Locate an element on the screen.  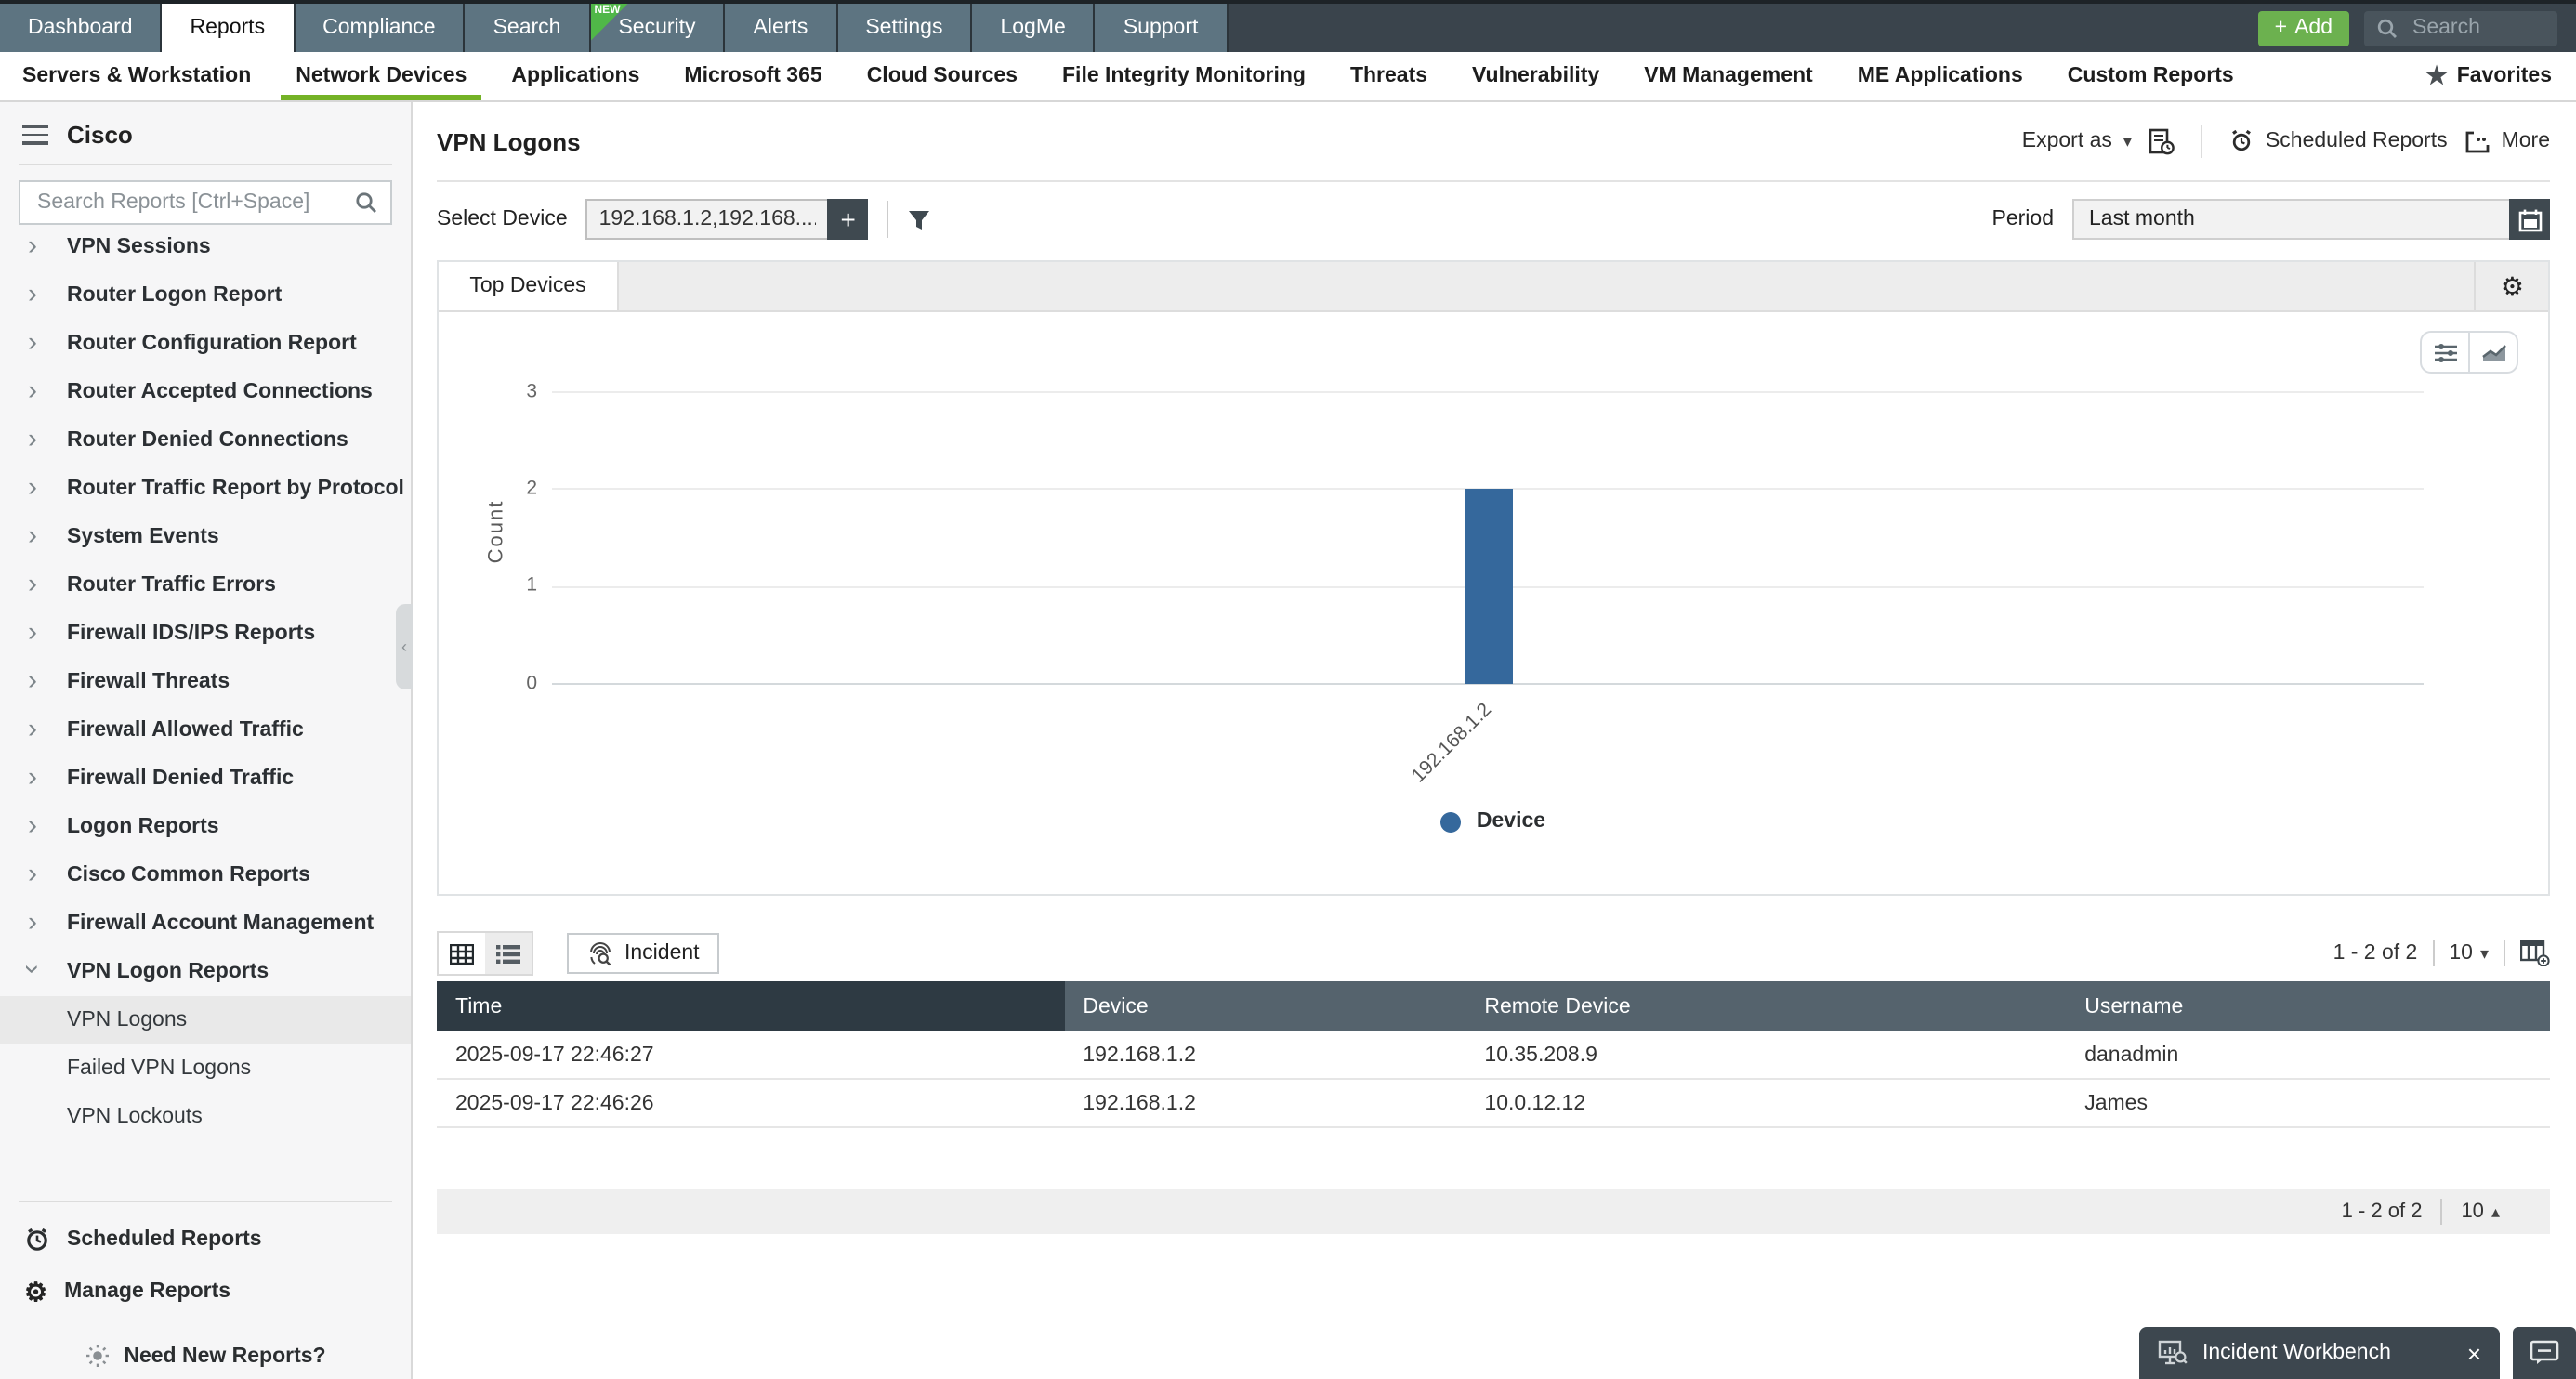
cell-time: 2025-09-17 22:46:27 is located at coordinates (554, 1055).